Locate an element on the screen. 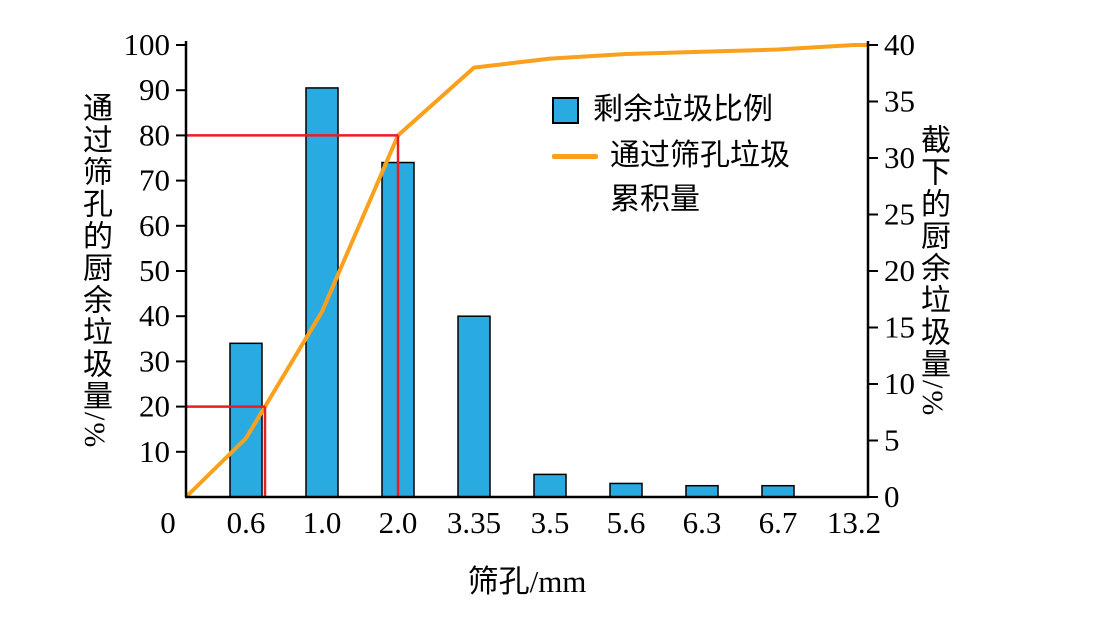  legend-row-line: 通过筛孔垃圾 is located at coordinates (671, 156).